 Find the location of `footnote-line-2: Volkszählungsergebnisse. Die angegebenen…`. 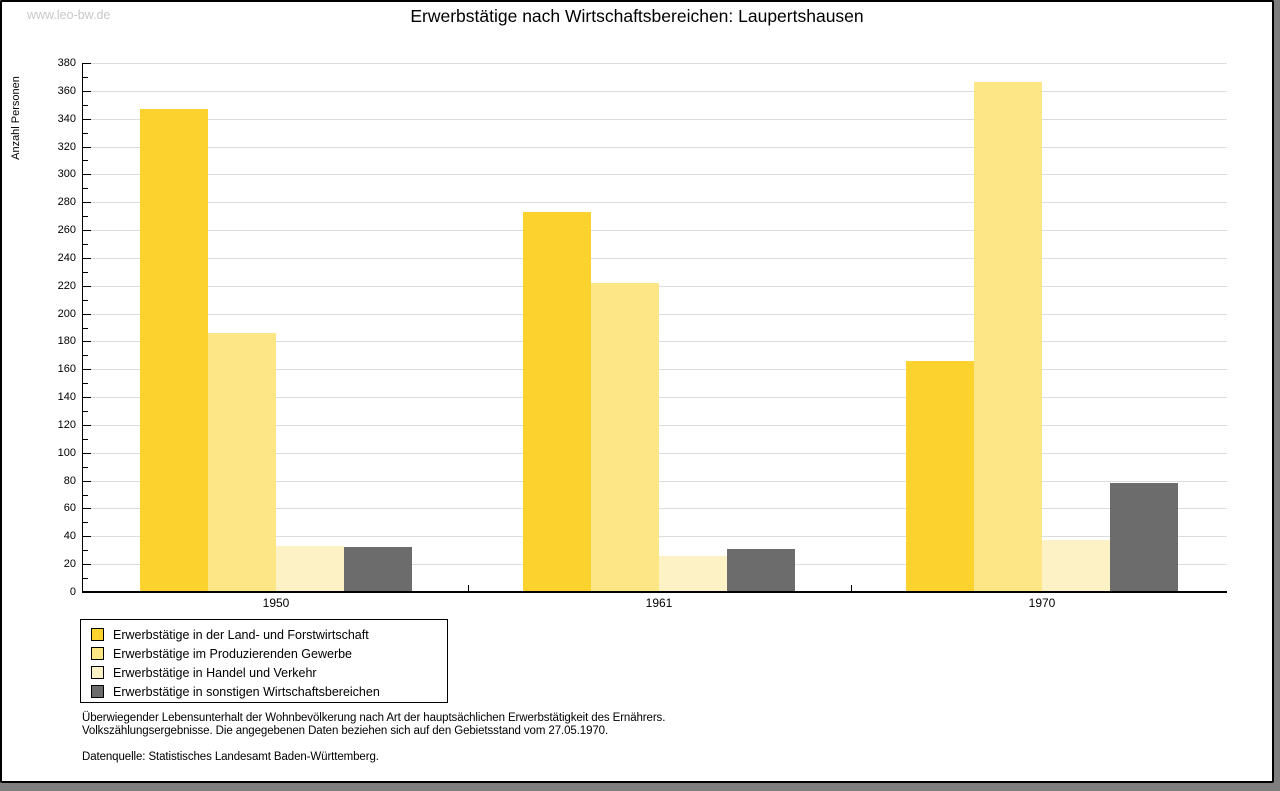

footnote-line-2: Volkszählungsergebnisse. Die angegebenen… is located at coordinates (345, 731).